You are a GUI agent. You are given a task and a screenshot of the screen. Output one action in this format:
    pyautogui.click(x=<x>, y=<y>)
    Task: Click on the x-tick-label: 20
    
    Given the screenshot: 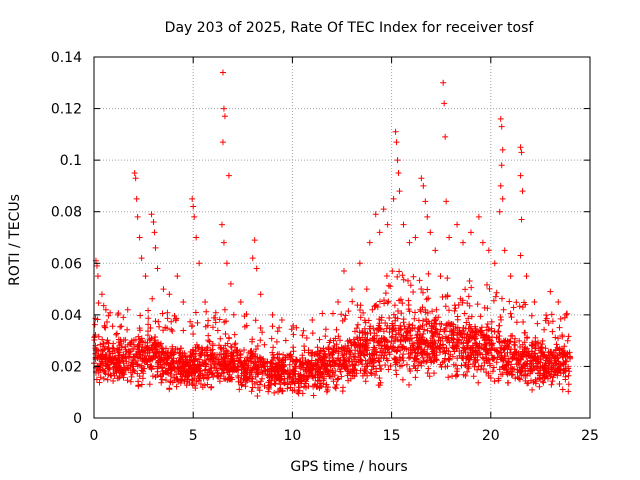 What is the action you would take?
    pyautogui.click(x=491, y=436)
    